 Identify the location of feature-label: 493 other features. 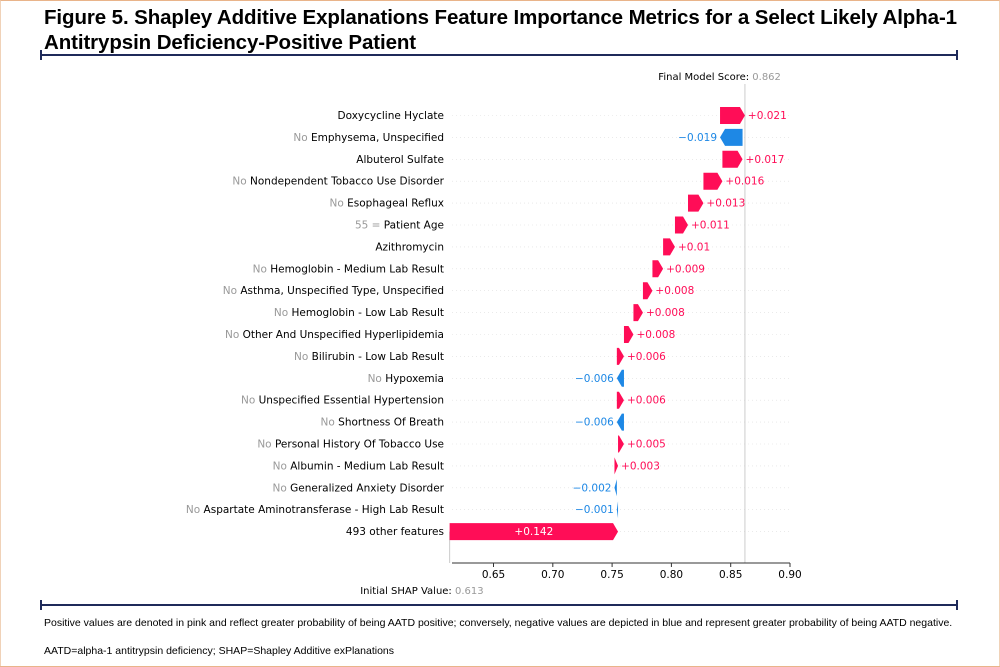
(395, 532).